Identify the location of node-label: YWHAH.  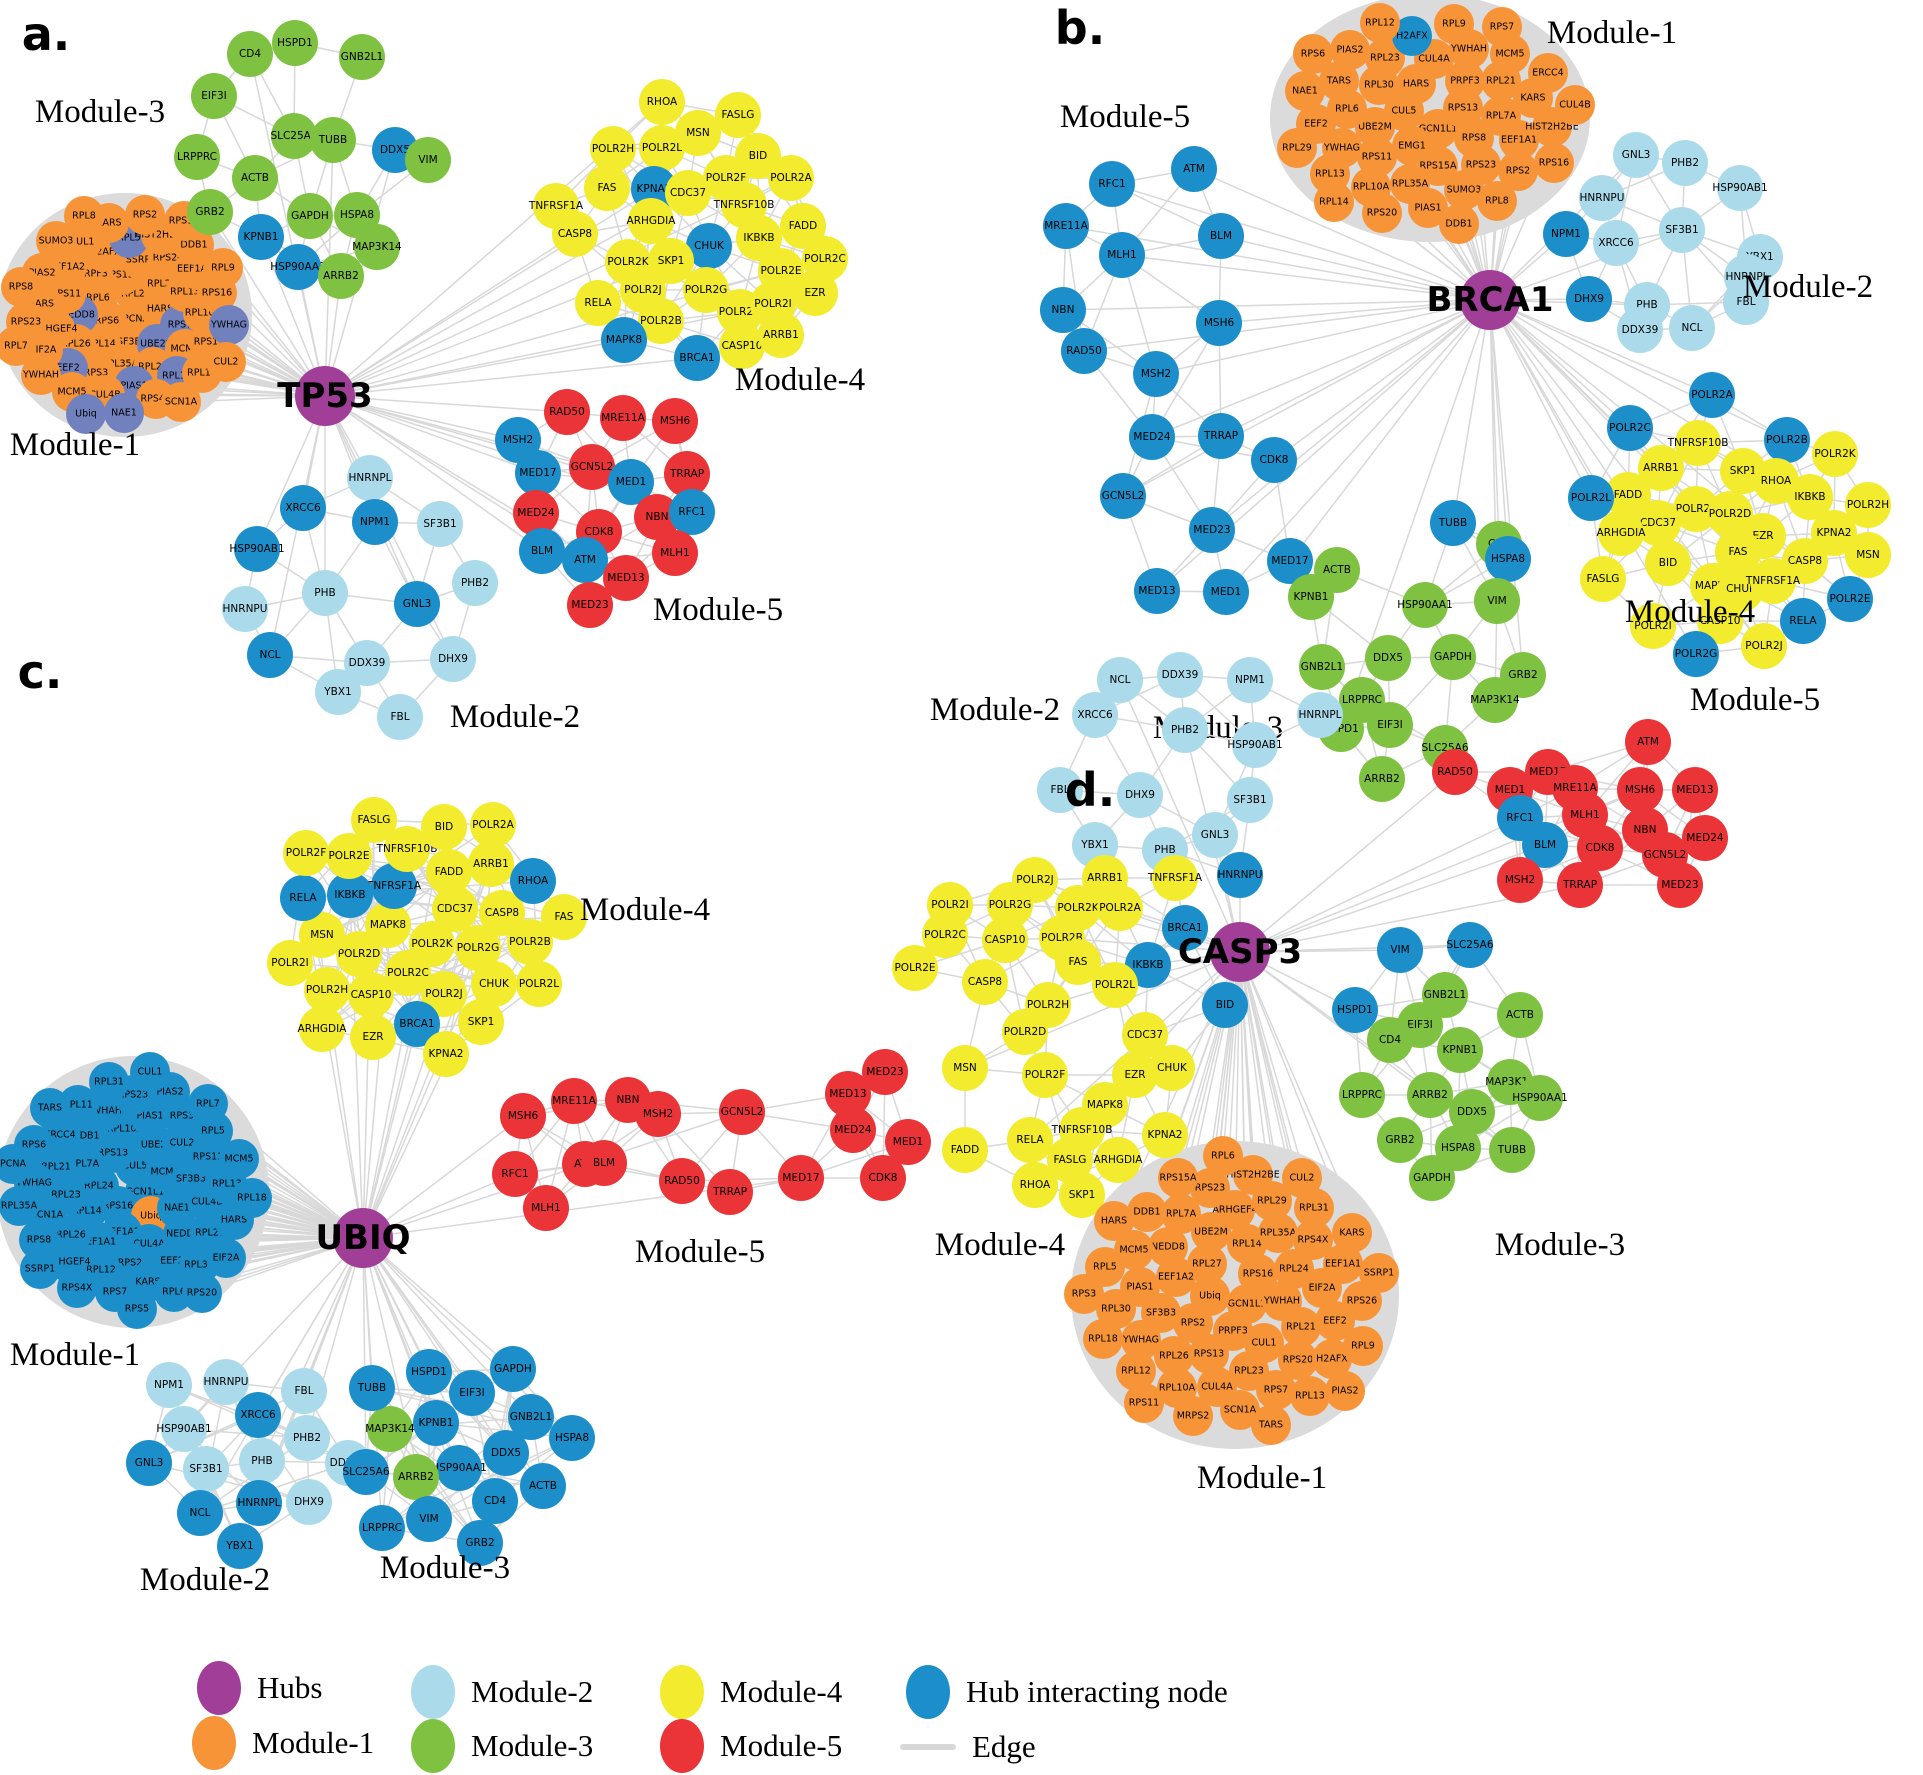
(40, 375).